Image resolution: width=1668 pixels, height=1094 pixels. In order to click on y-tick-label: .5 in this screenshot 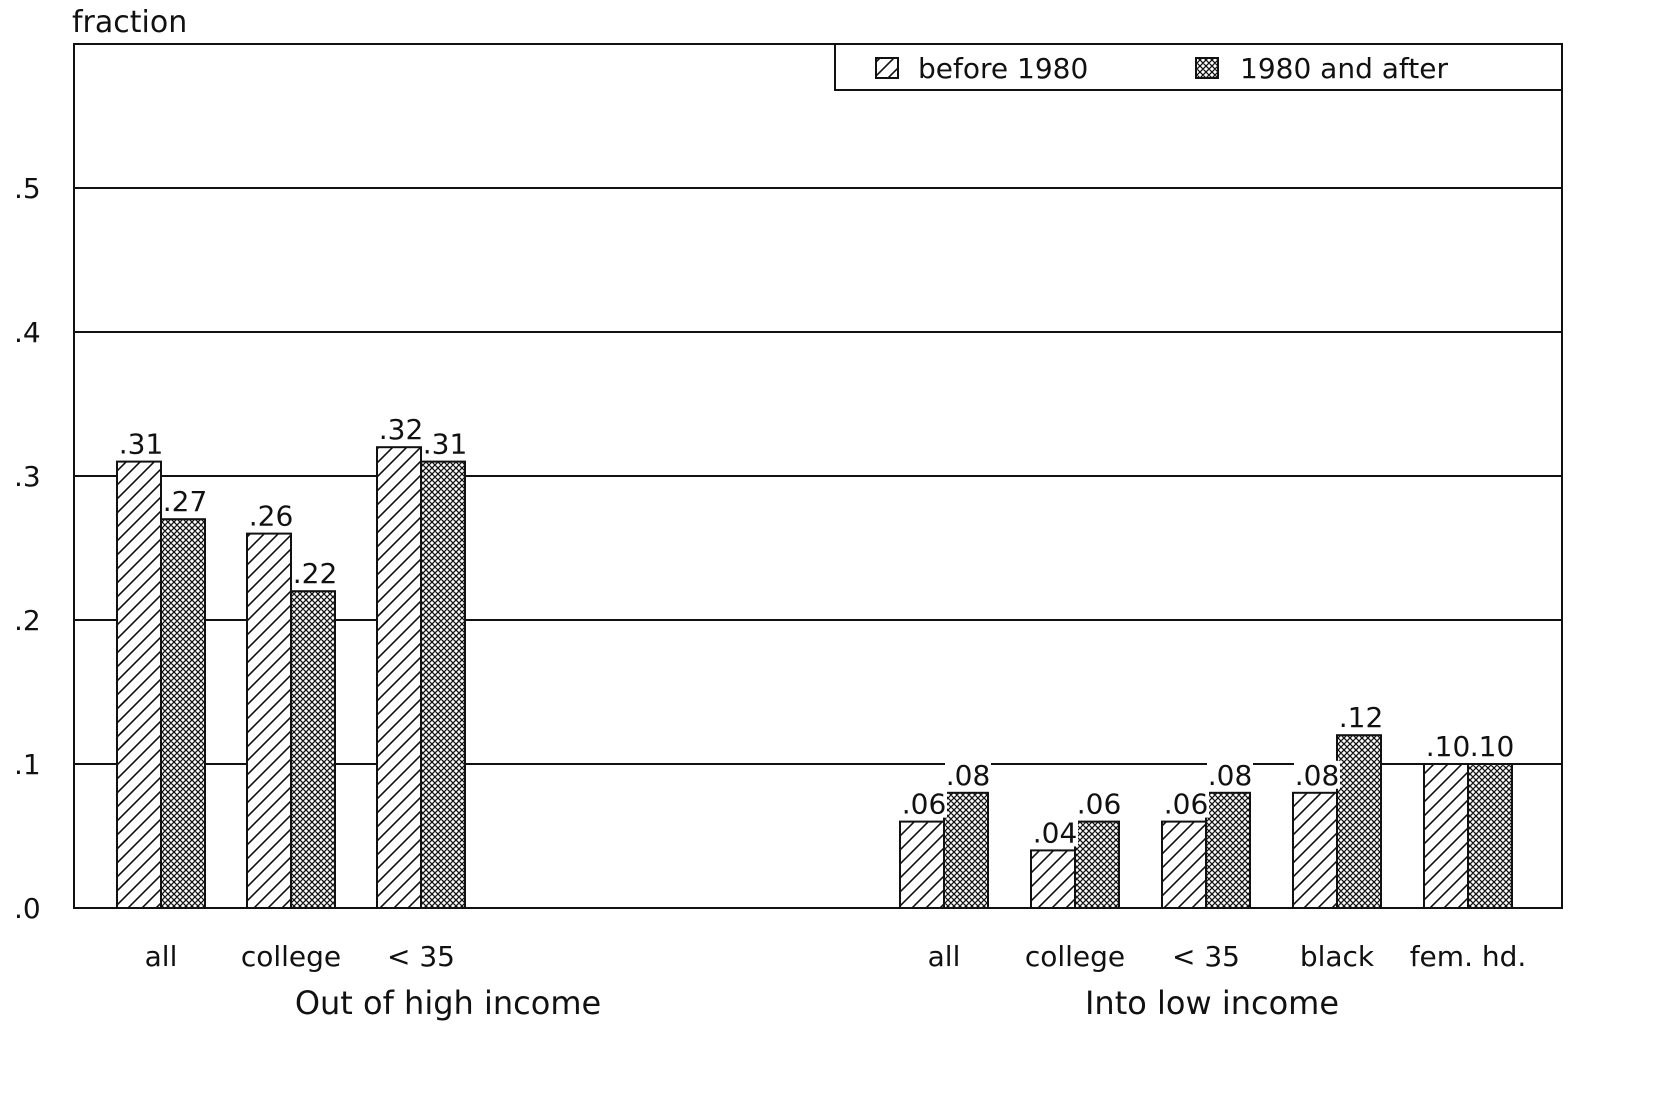, I will do `click(27, 188)`.